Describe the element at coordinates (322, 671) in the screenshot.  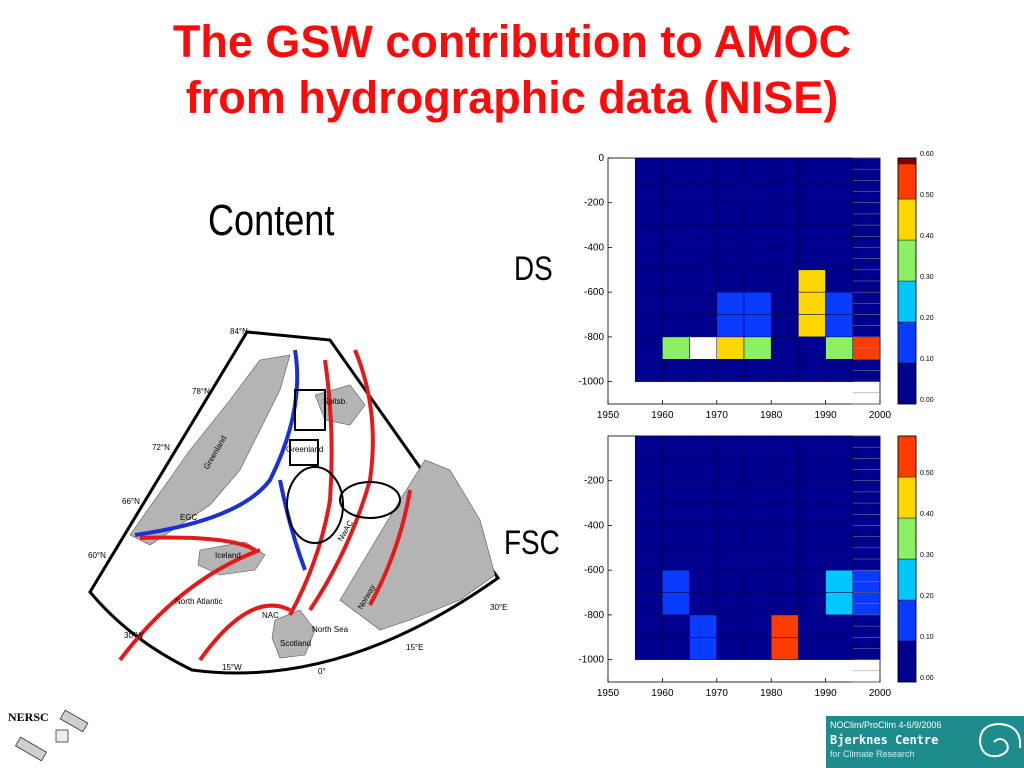
I see `lon-label-0: 0°` at that location.